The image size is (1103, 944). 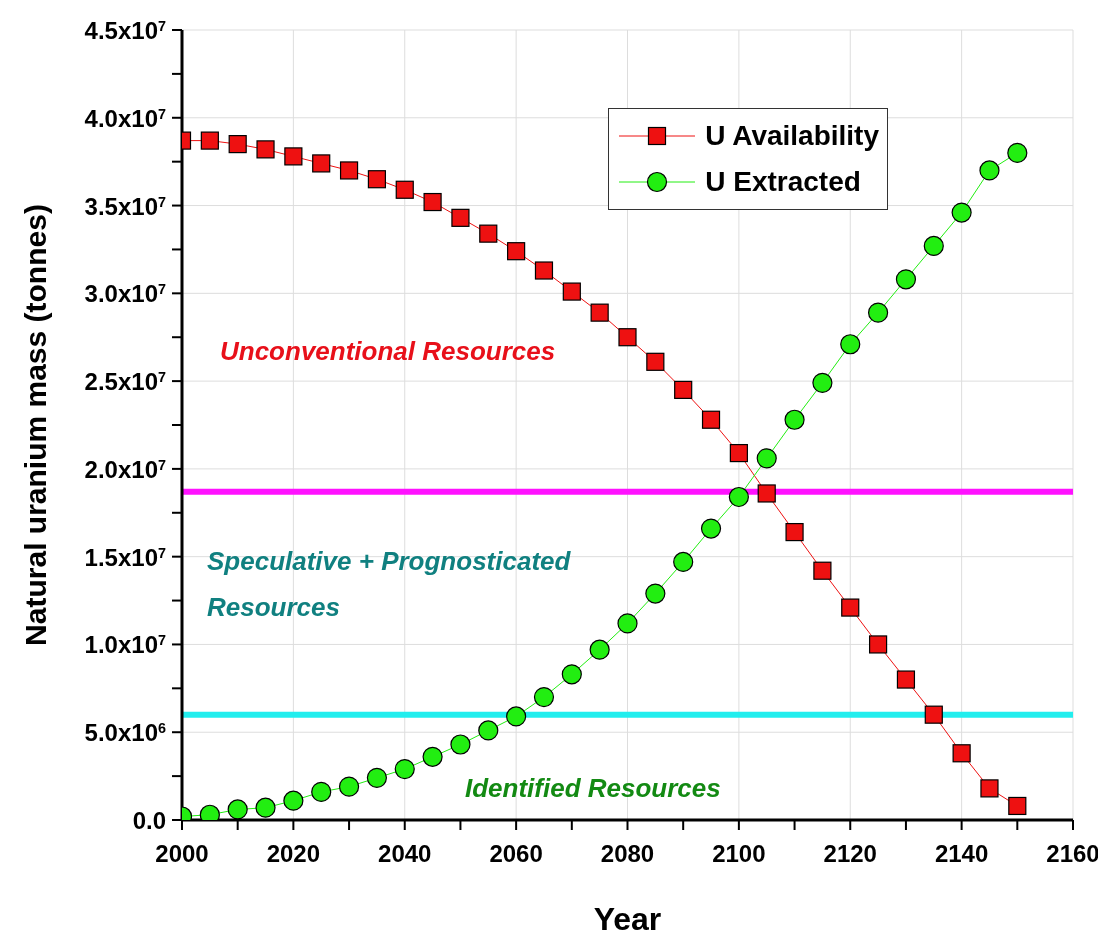 What do you see at coordinates (593, 788) in the screenshot?
I see `annotation: Identified Resources` at bounding box center [593, 788].